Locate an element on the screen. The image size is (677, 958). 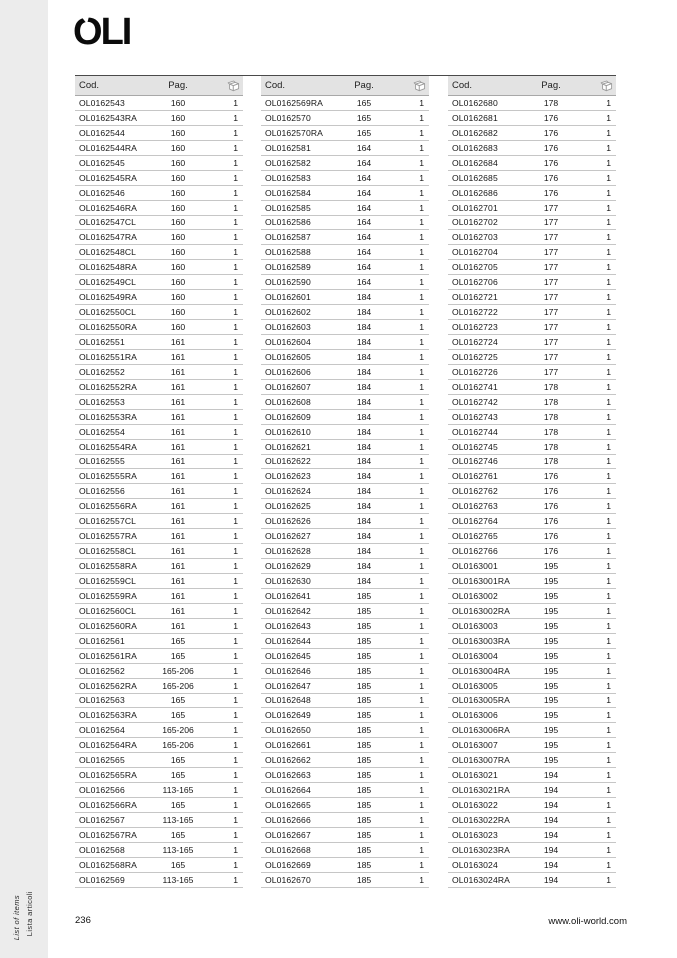
cod-value: OL0163024RA is located at coordinates (481, 879).